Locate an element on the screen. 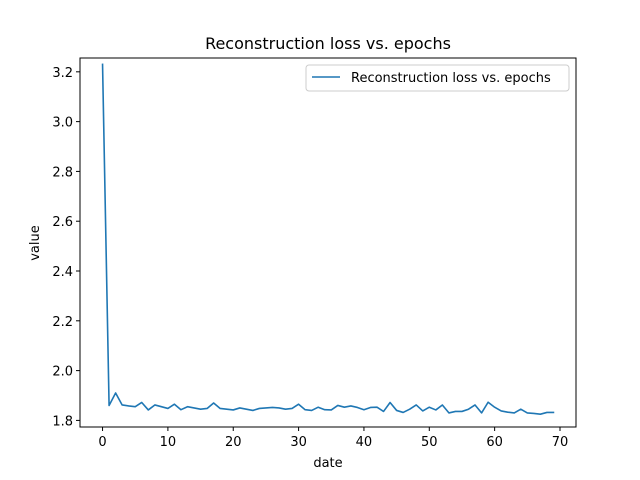 The image size is (640, 480). y-tick-label: 3.0 is located at coordinates (62, 123).